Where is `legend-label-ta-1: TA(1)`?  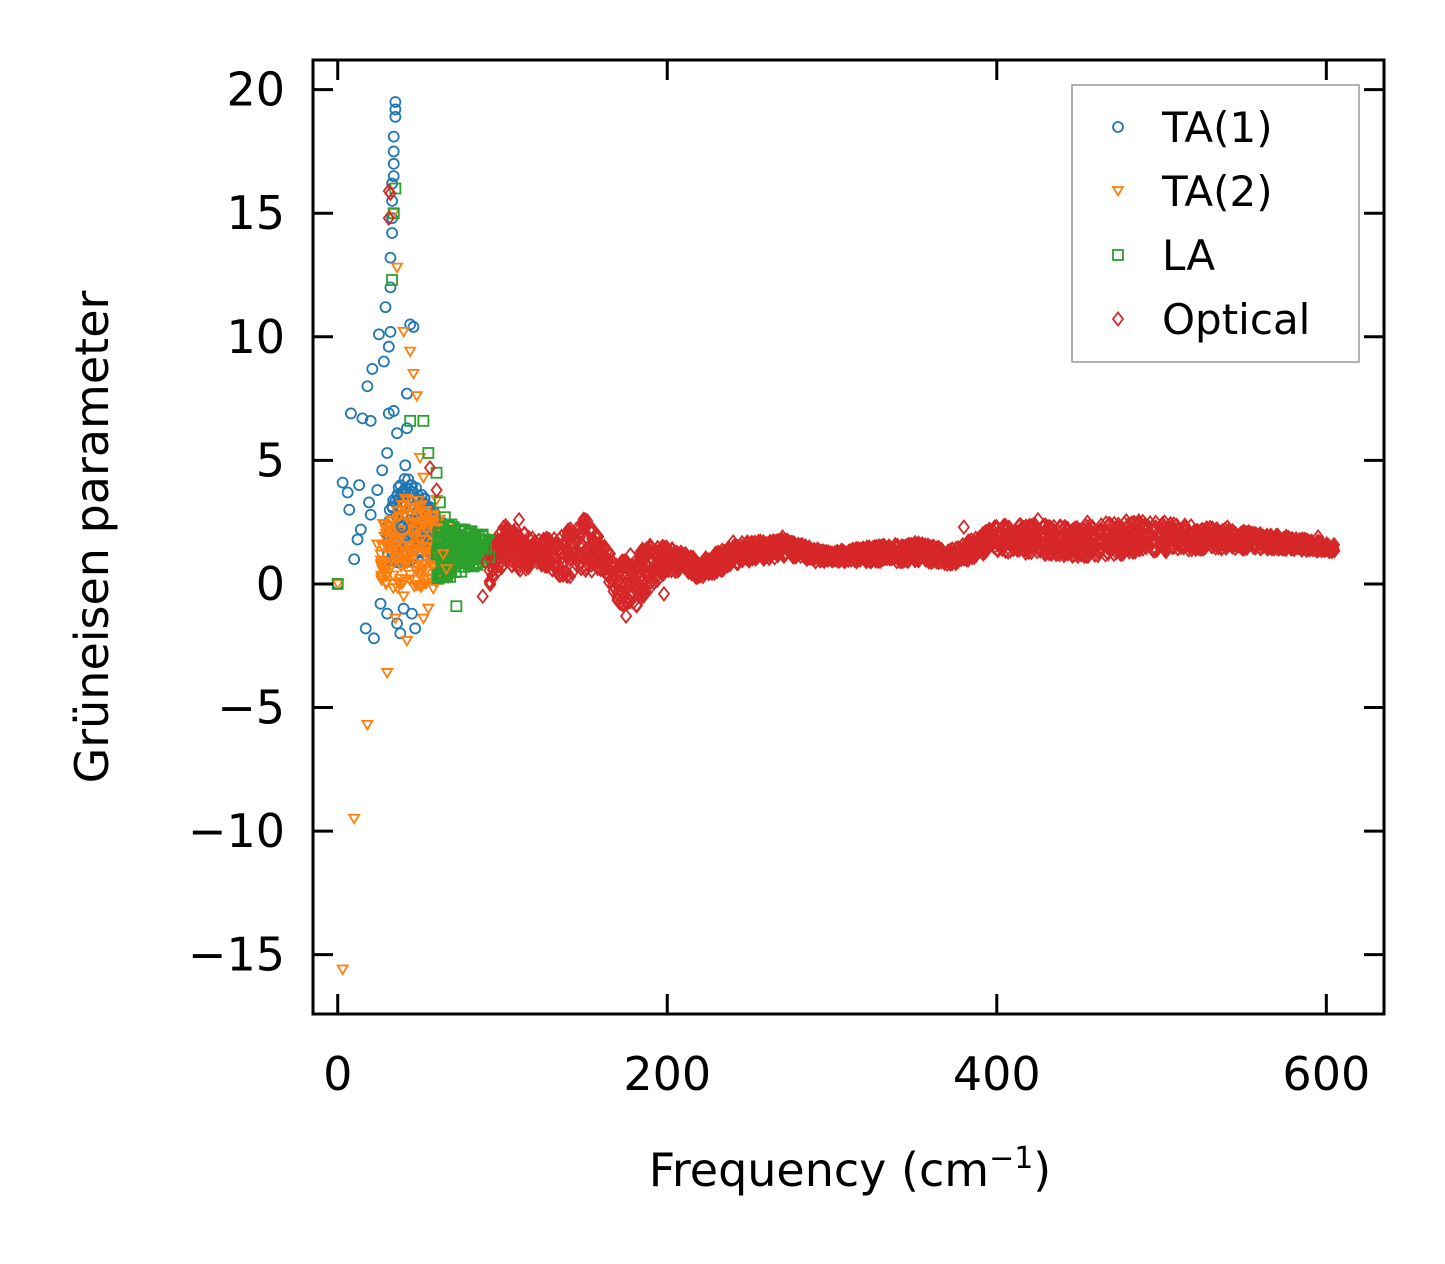 legend-label-ta-1: TA(1) is located at coordinates (1217, 127).